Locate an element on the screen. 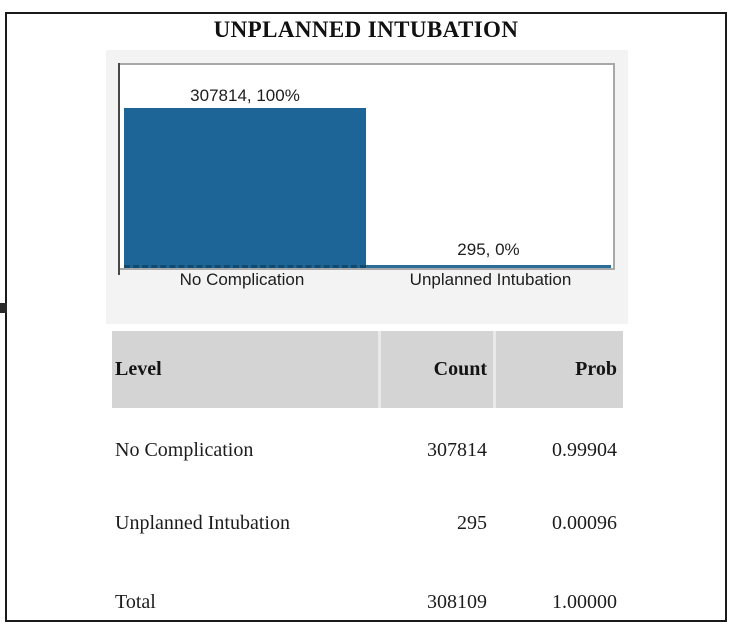  level-cell: No Complication is located at coordinates (184, 449).